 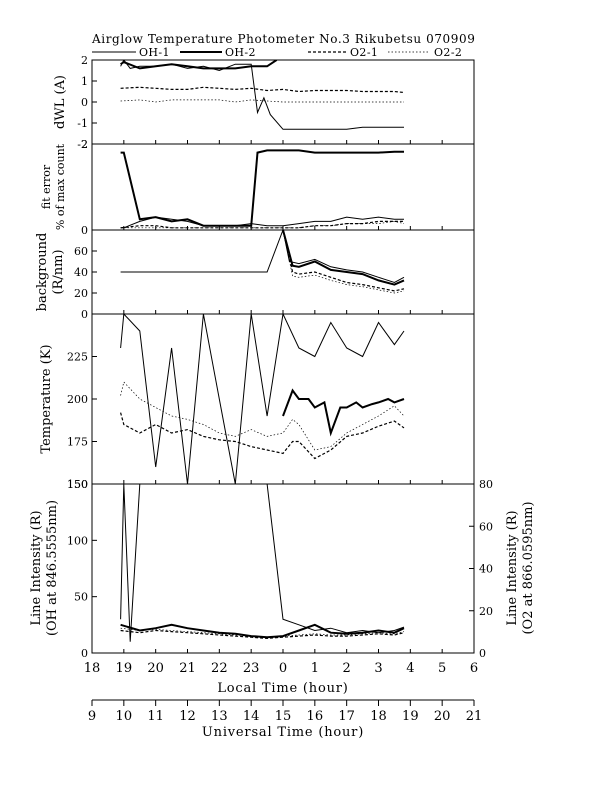 What do you see at coordinates (42, 272) in the screenshot?
I see `bg-axis-label-line1: background` at bounding box center [42, 272].